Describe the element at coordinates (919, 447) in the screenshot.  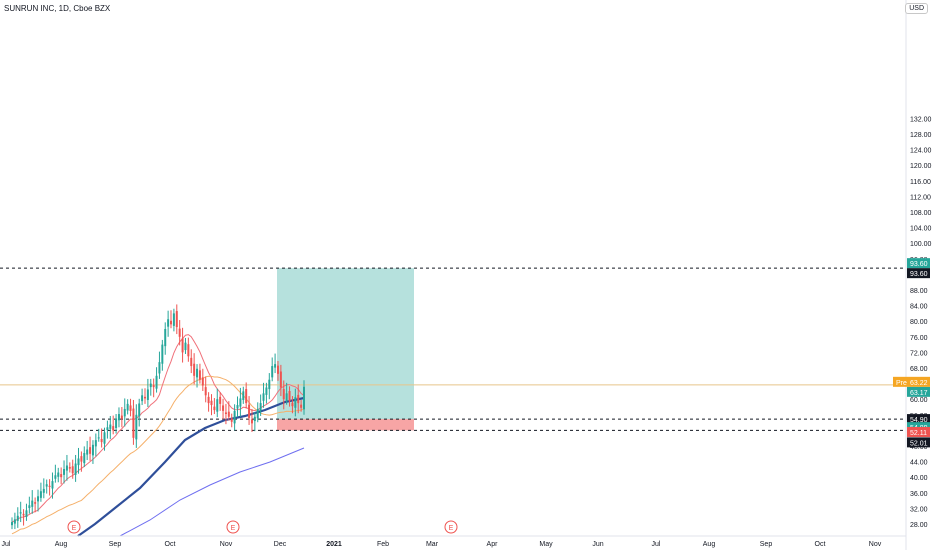
I see `y-tick-label: 48.00` at that location.